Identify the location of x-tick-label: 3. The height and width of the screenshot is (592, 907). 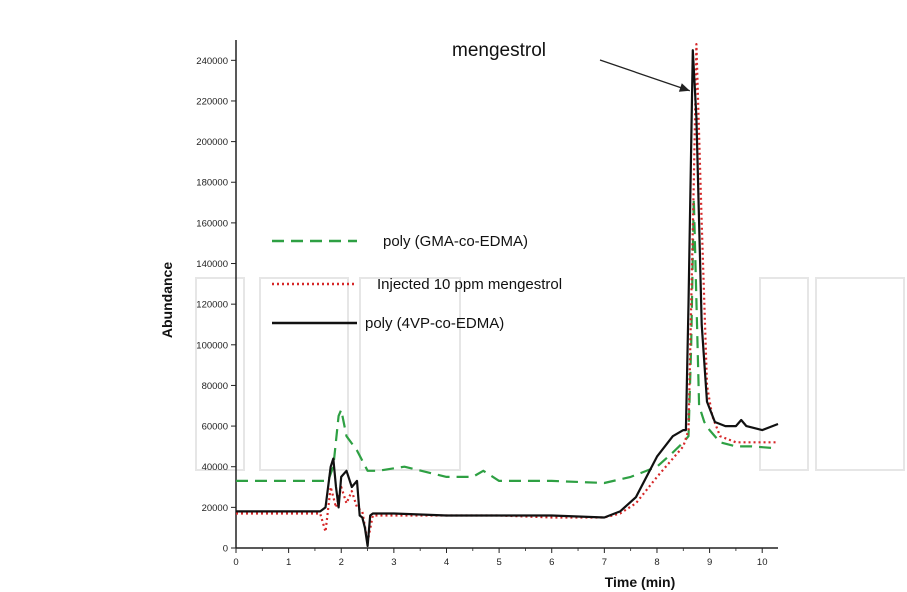
(393, 562).